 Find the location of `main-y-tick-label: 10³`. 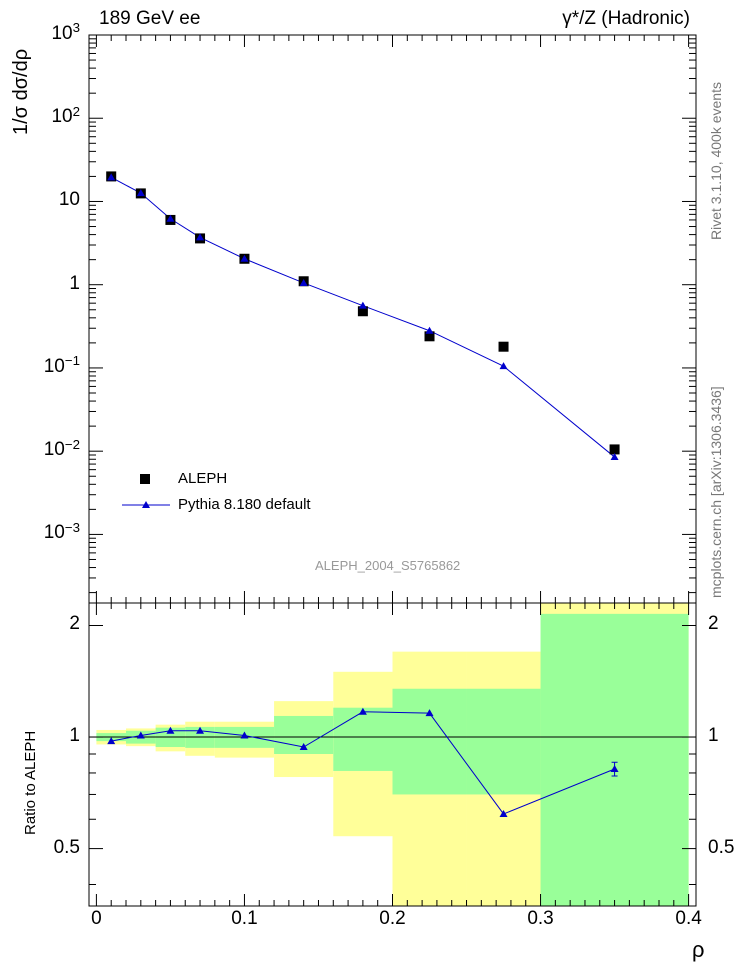

main-y-tick-label: 10³ is located at coordinates (65, 32).